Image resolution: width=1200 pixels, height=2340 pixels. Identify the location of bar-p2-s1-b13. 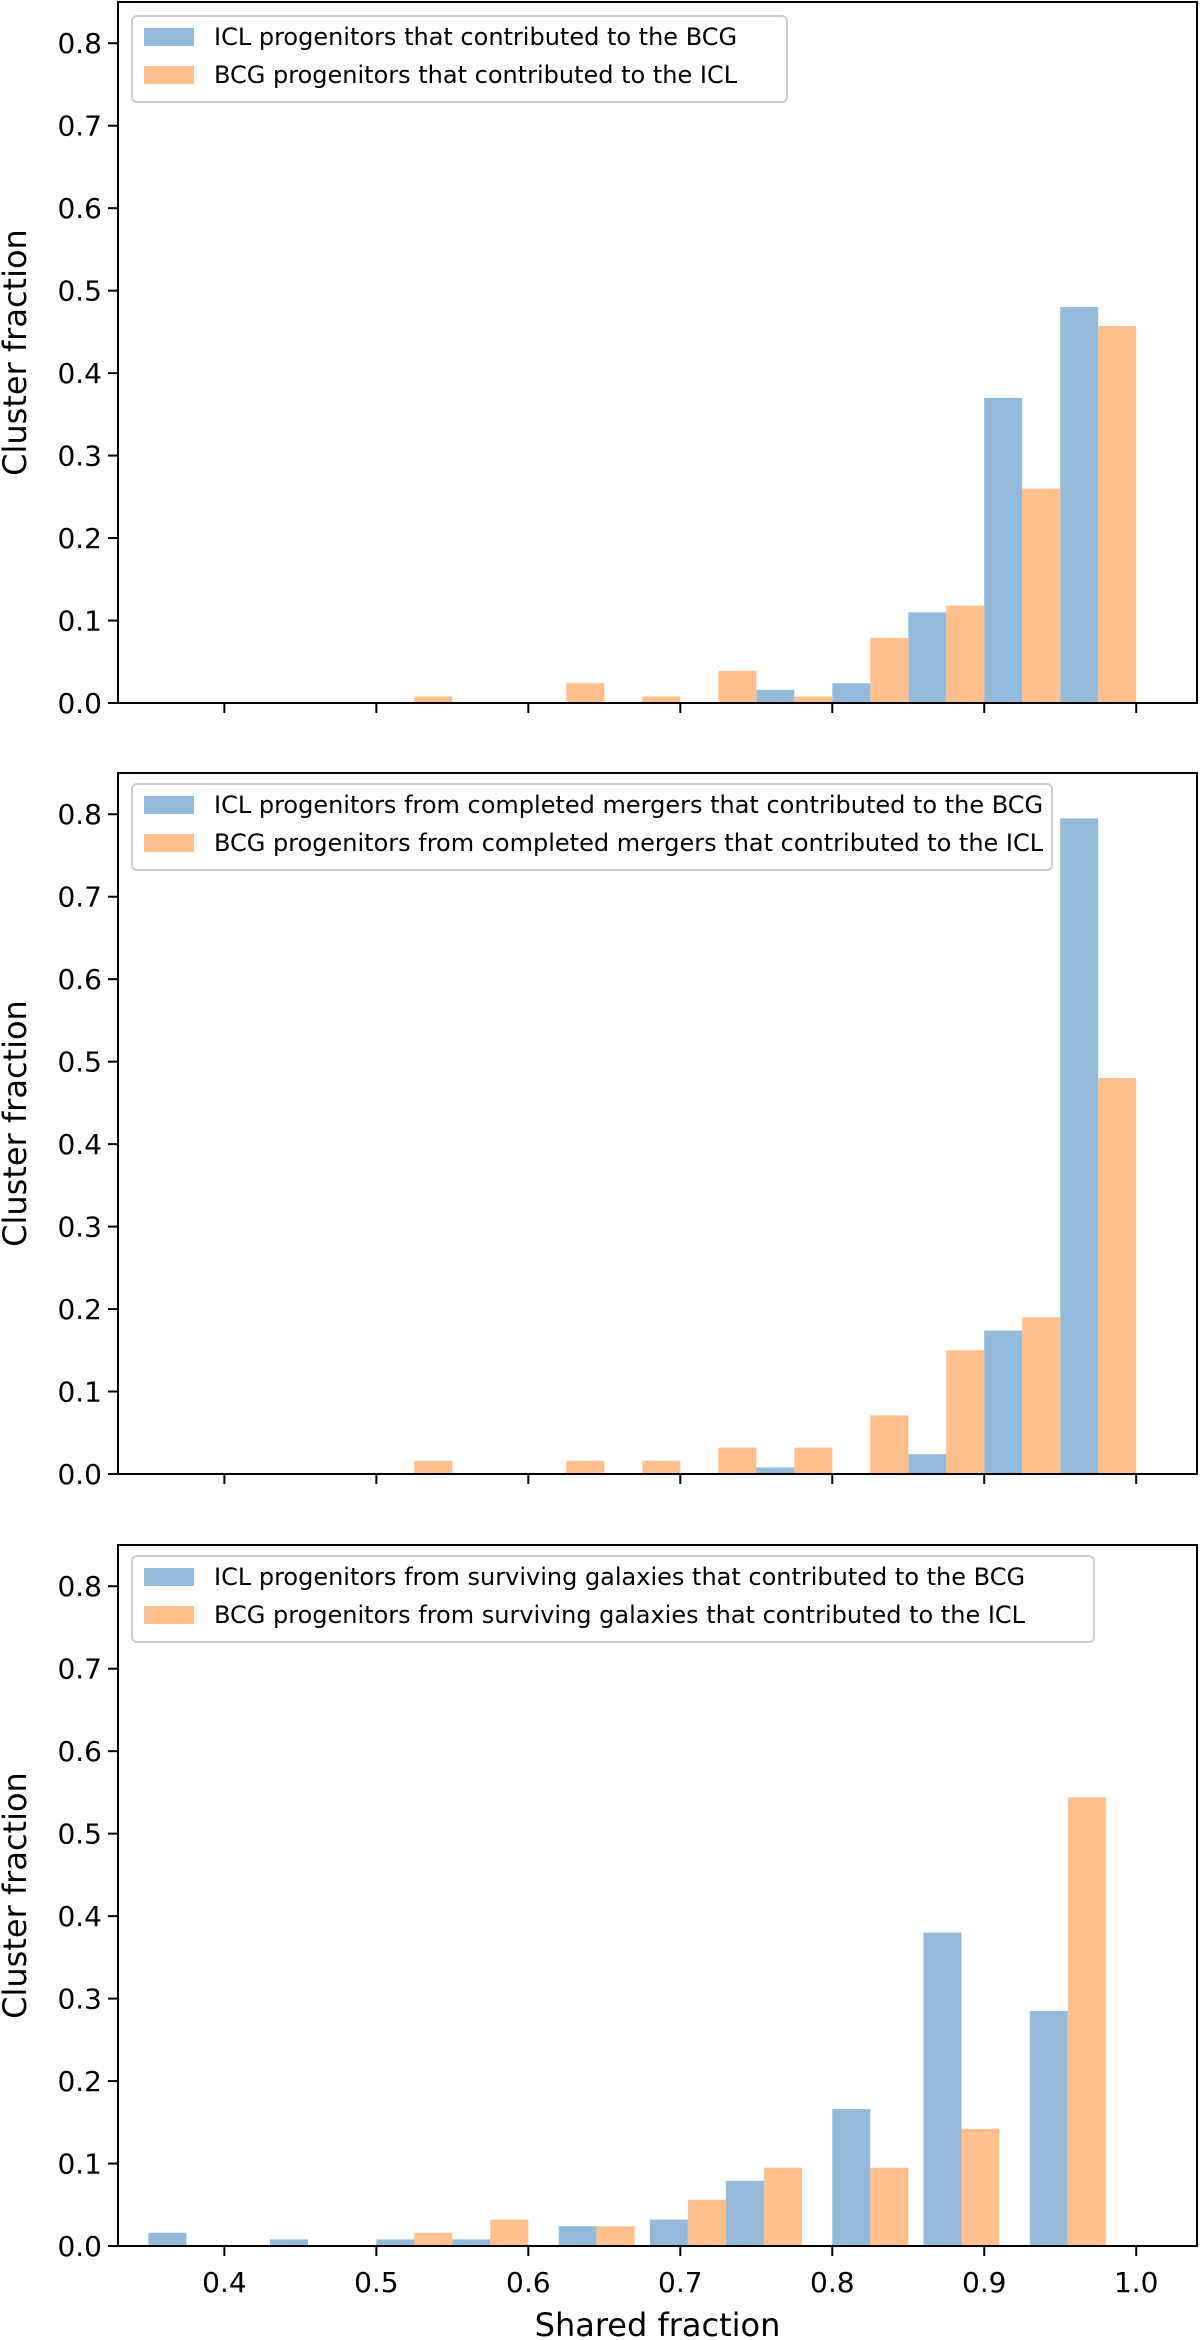
(1079, 1146).